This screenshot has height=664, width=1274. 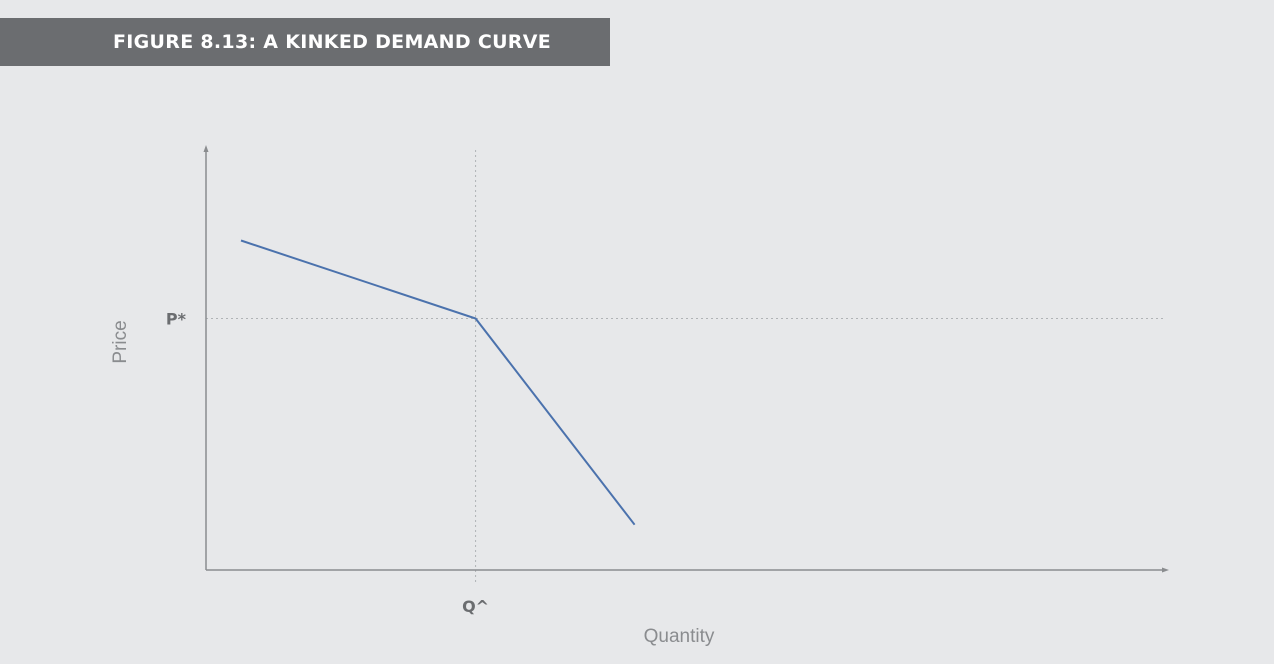 What do you see at coordinates (206, 148) in the screenshot?
I see `y-axis-arrow-icon` at bounding box center [206, 148].